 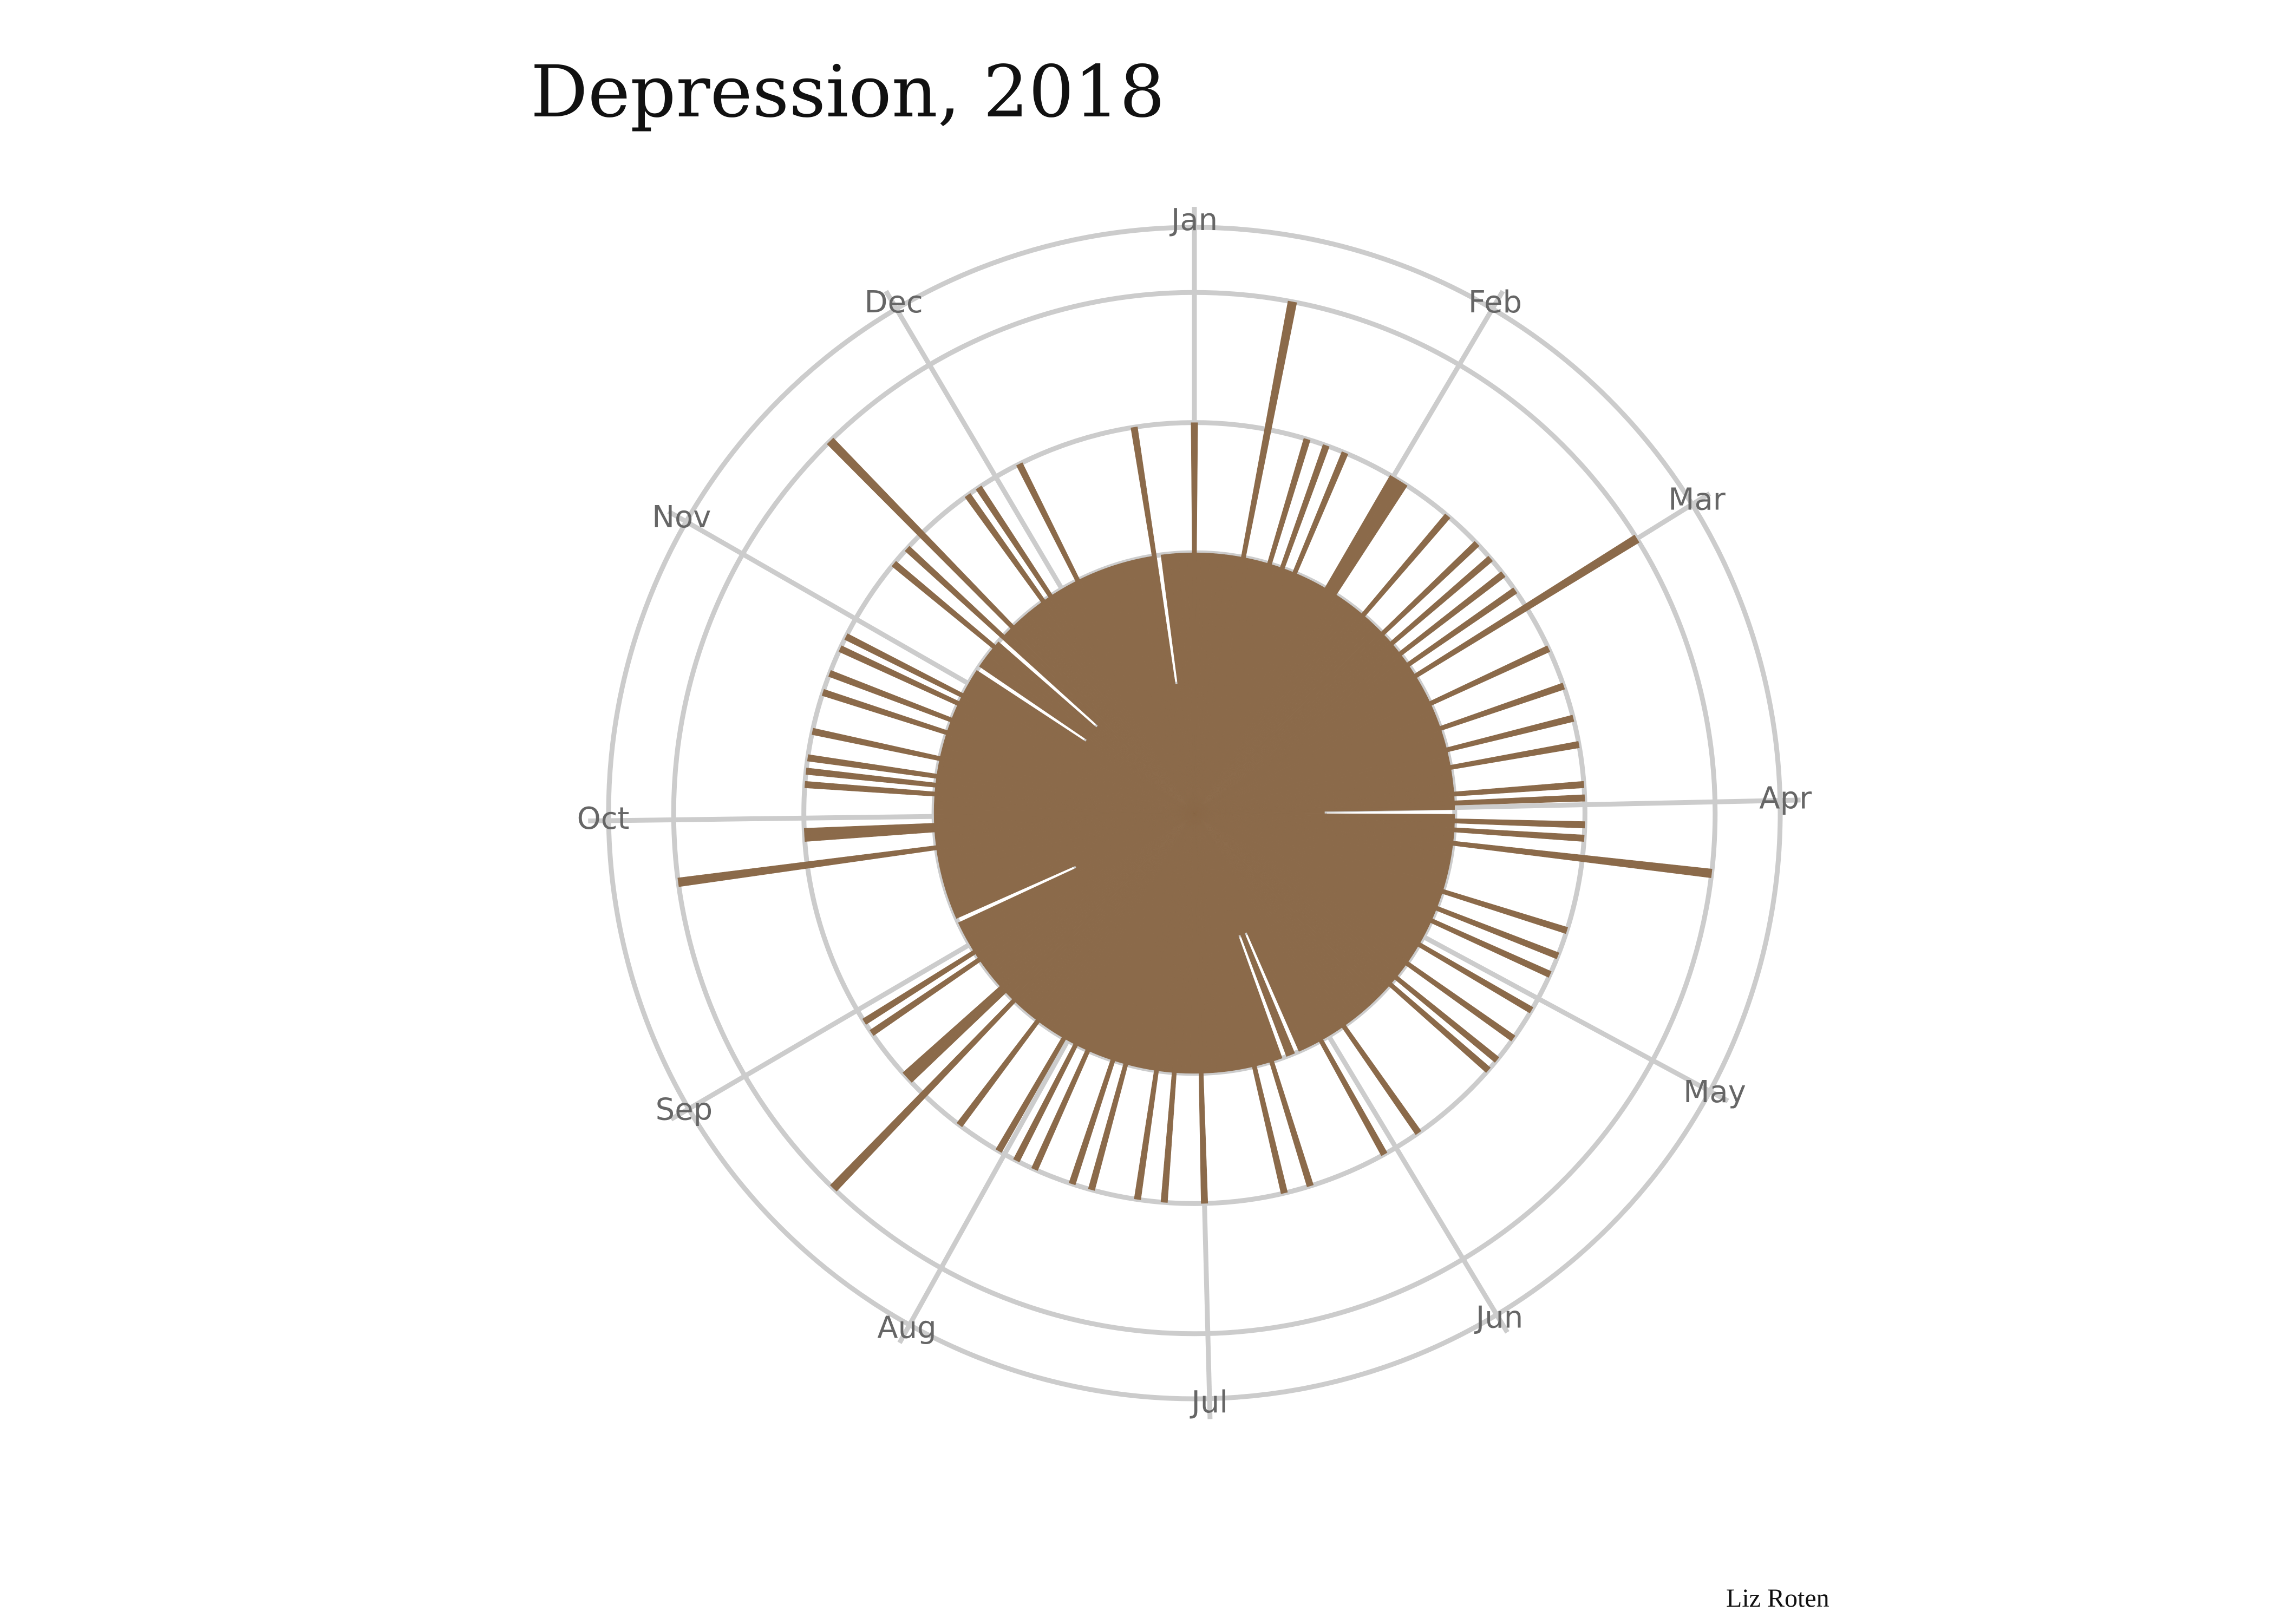 What do you see at coordinates (685, 1110) in the screenshot?
I see `angular-tick-label: Sep` at bounding box center [685, 1110].